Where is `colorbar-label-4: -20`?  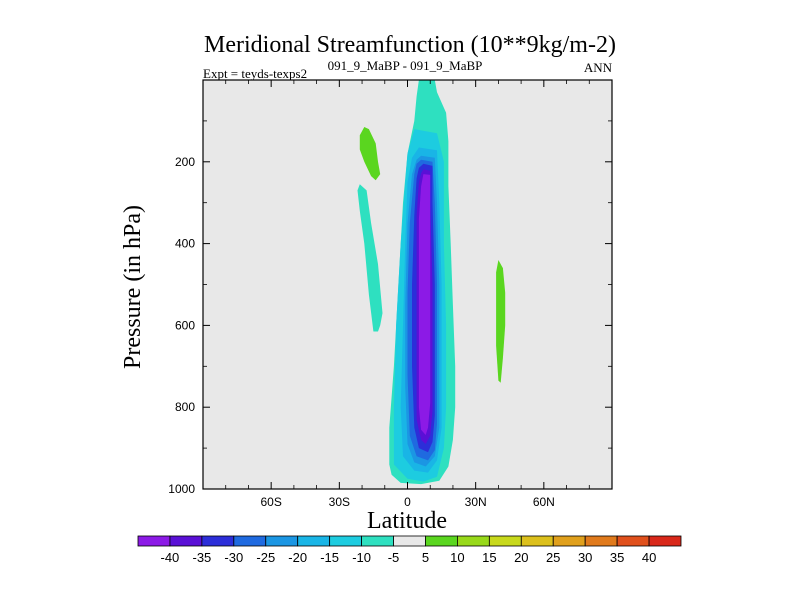 colorbar-label-4: -20 is located at coordinates (297, 557).